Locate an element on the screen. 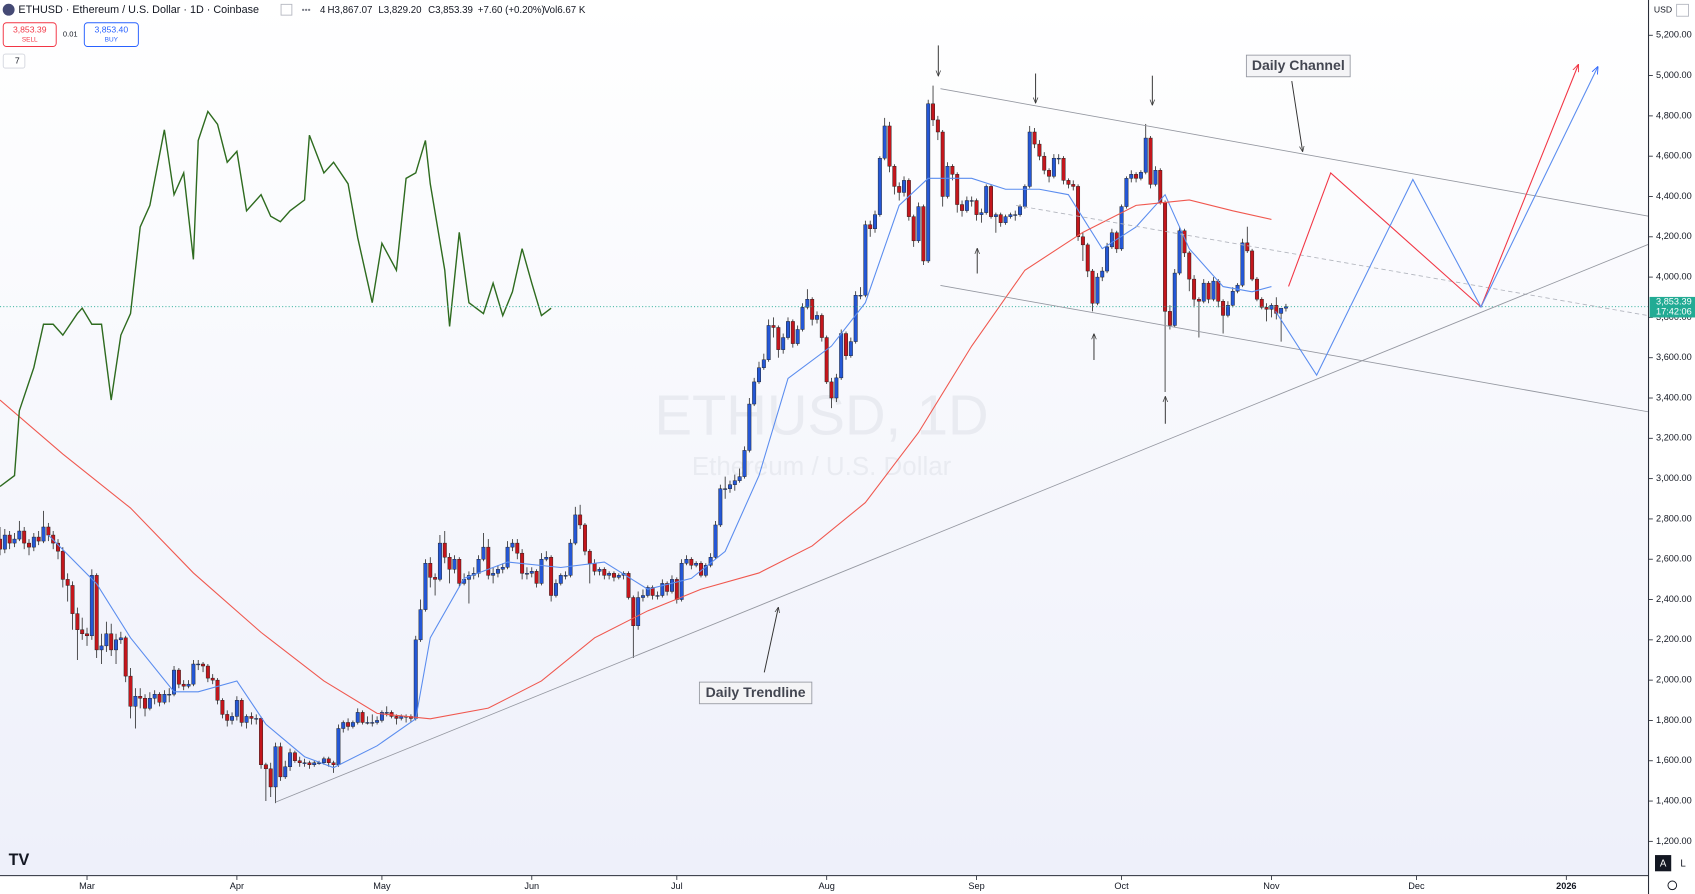 The height and width of the screenshot is (894, 1695). settings-icon is located at coordinates (1672, 885).